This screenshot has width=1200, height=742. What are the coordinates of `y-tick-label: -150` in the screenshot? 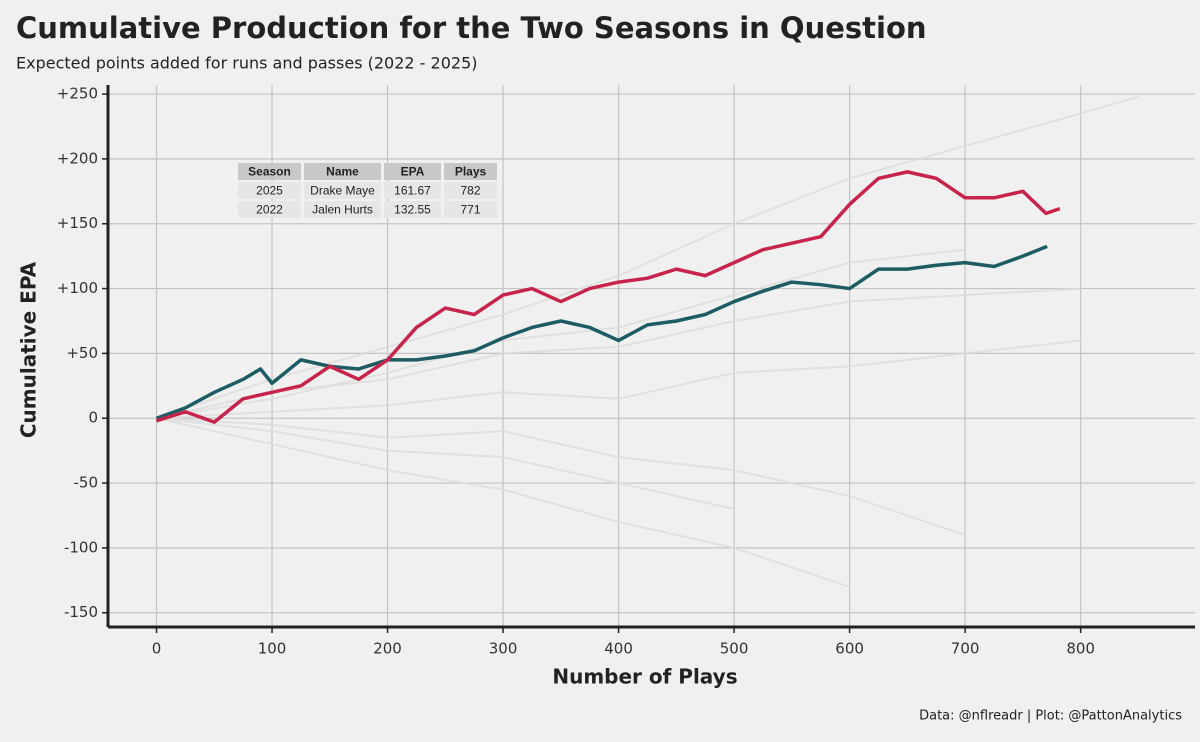 It's located at (81, 612).